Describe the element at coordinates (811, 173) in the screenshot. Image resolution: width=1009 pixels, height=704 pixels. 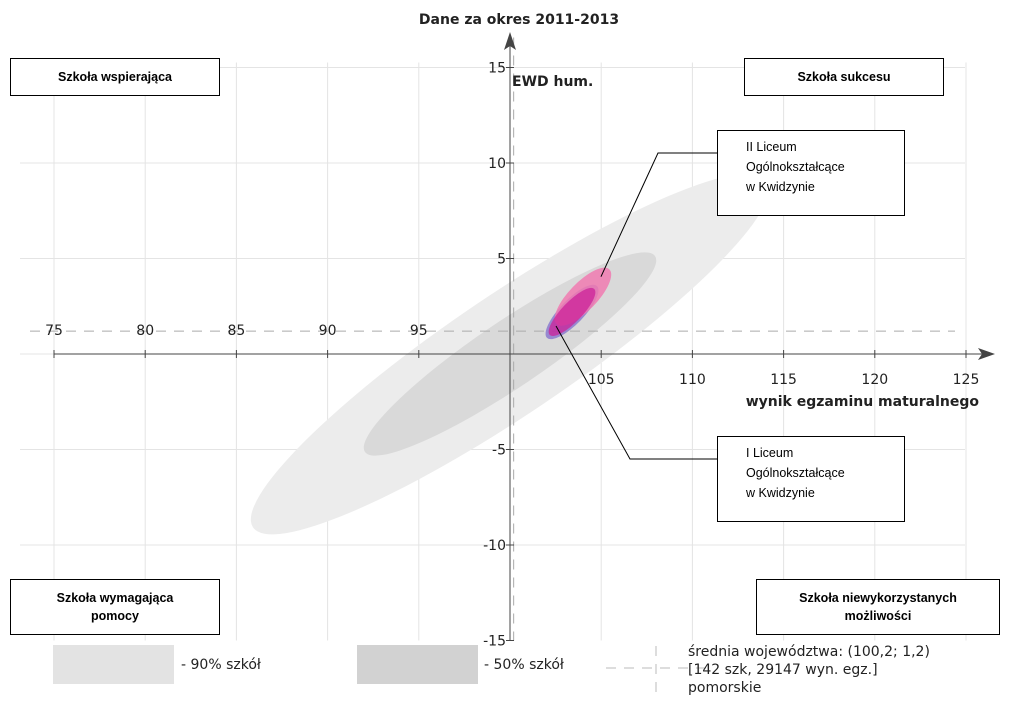
I see `callout-school-ii-lo: II Liceum Ogólnokształcące w Kwidzynie` at that location.